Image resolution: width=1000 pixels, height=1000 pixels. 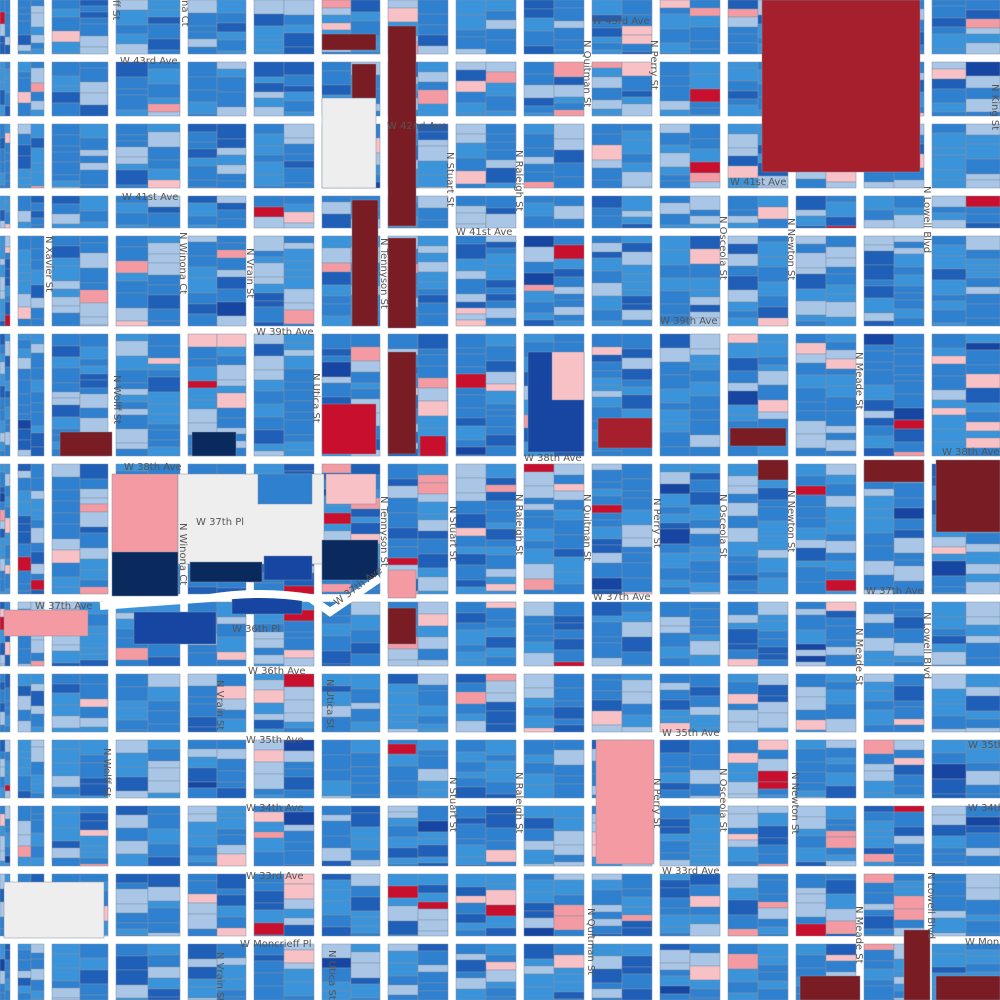 What do you see at coordinates (288, 568) in the screenshot?
I see `parcel-deep-blue` at bounding box center [288, 568].